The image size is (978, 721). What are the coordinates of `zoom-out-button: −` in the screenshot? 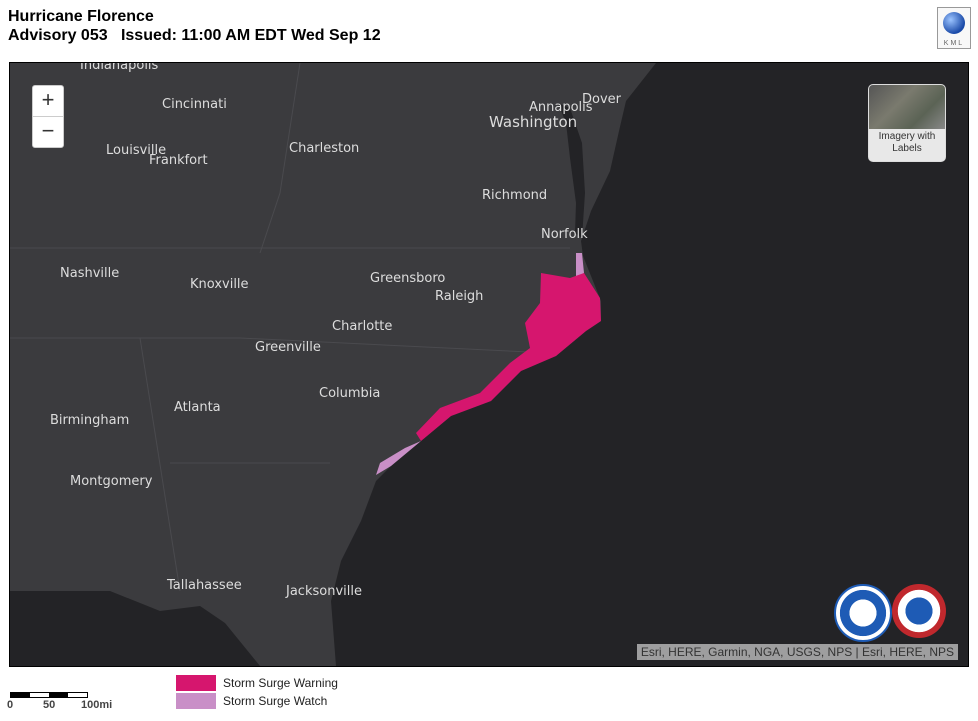 It's located at (48, 131).